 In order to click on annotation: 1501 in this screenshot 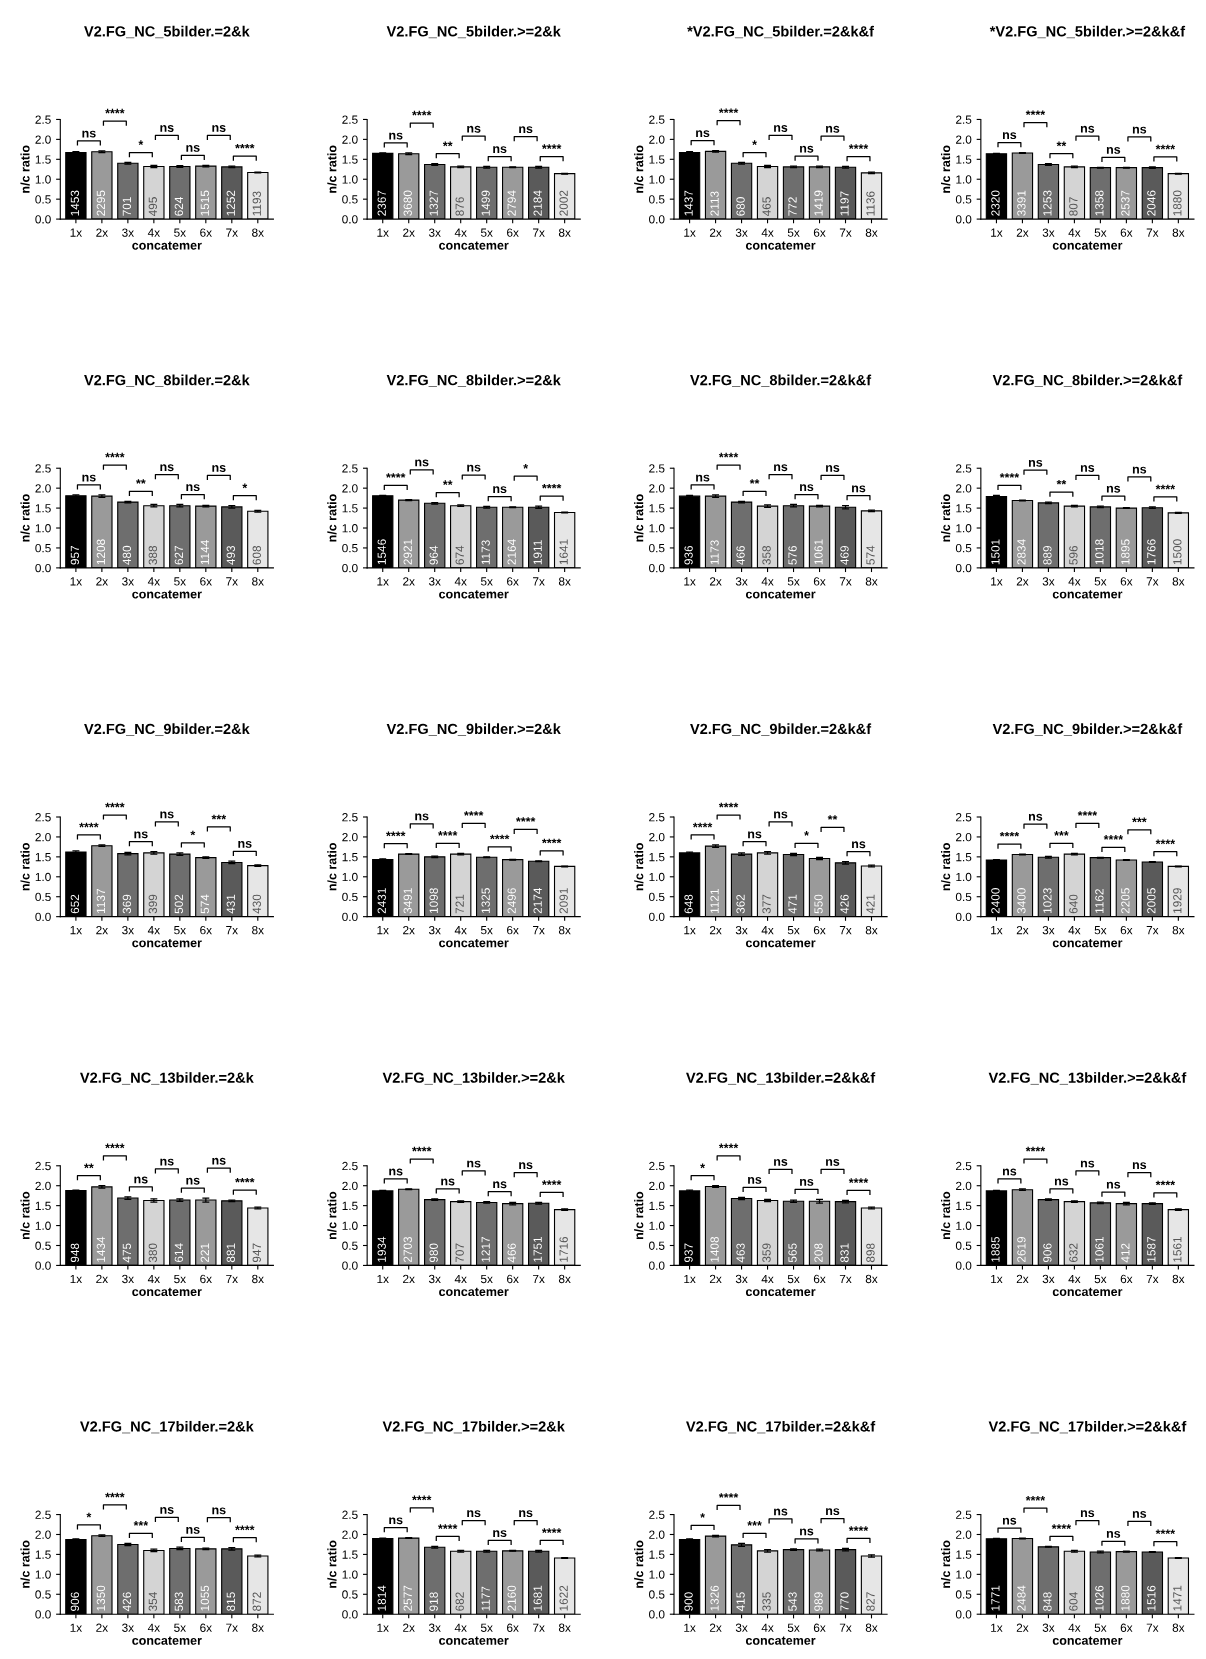, I will do `click(995, 552)`.